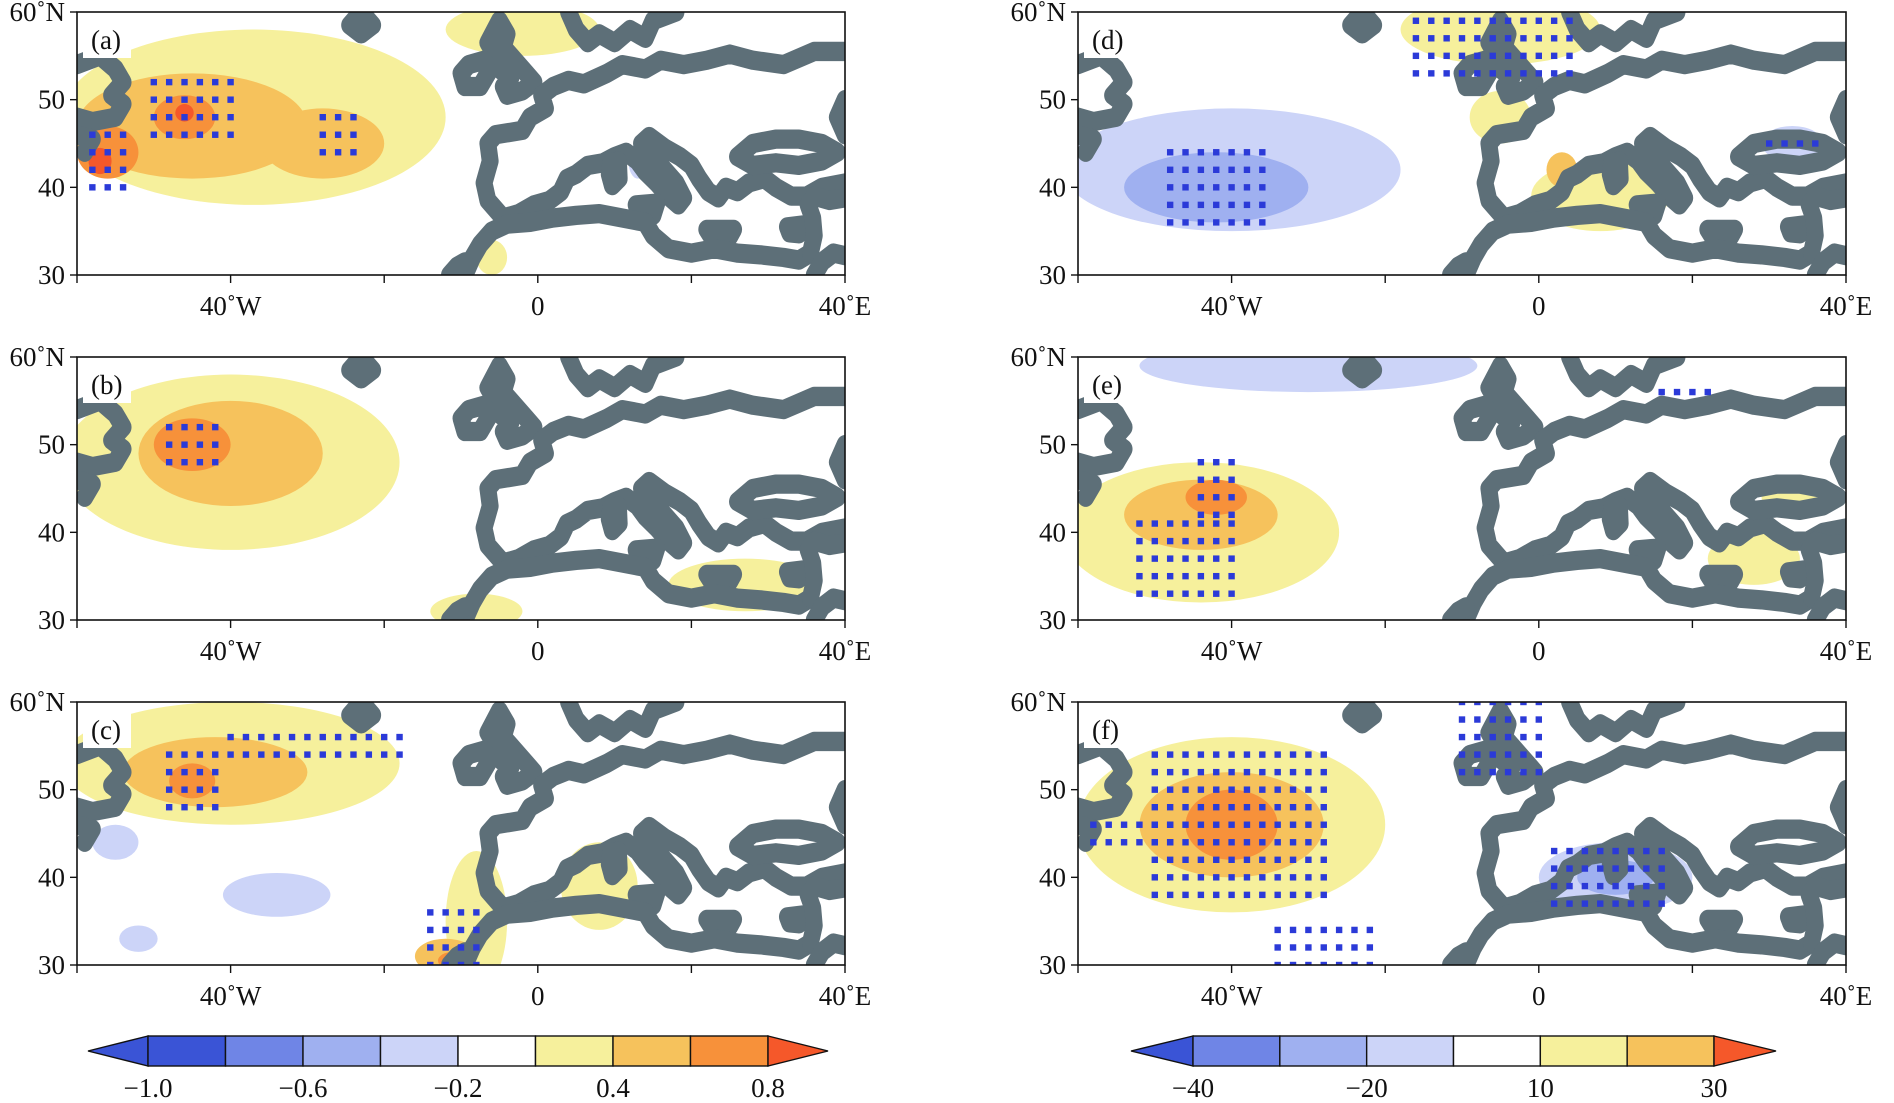  I want to click on colorbar-segment, so click(1323, 1051).